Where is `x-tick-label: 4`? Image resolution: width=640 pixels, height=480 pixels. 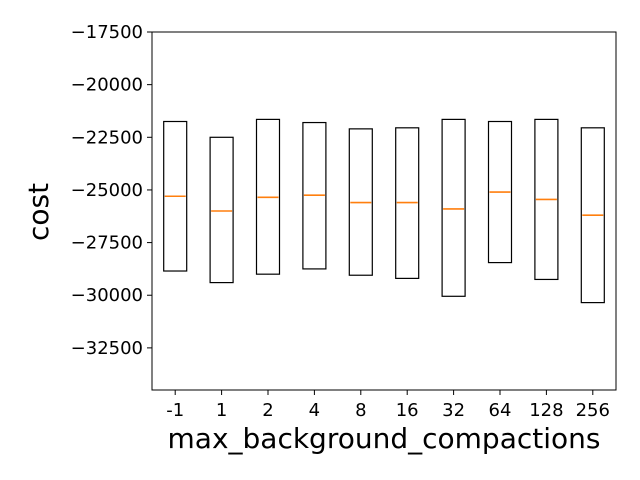
x-tick-label: 4 is located at coordinates (314, 410).